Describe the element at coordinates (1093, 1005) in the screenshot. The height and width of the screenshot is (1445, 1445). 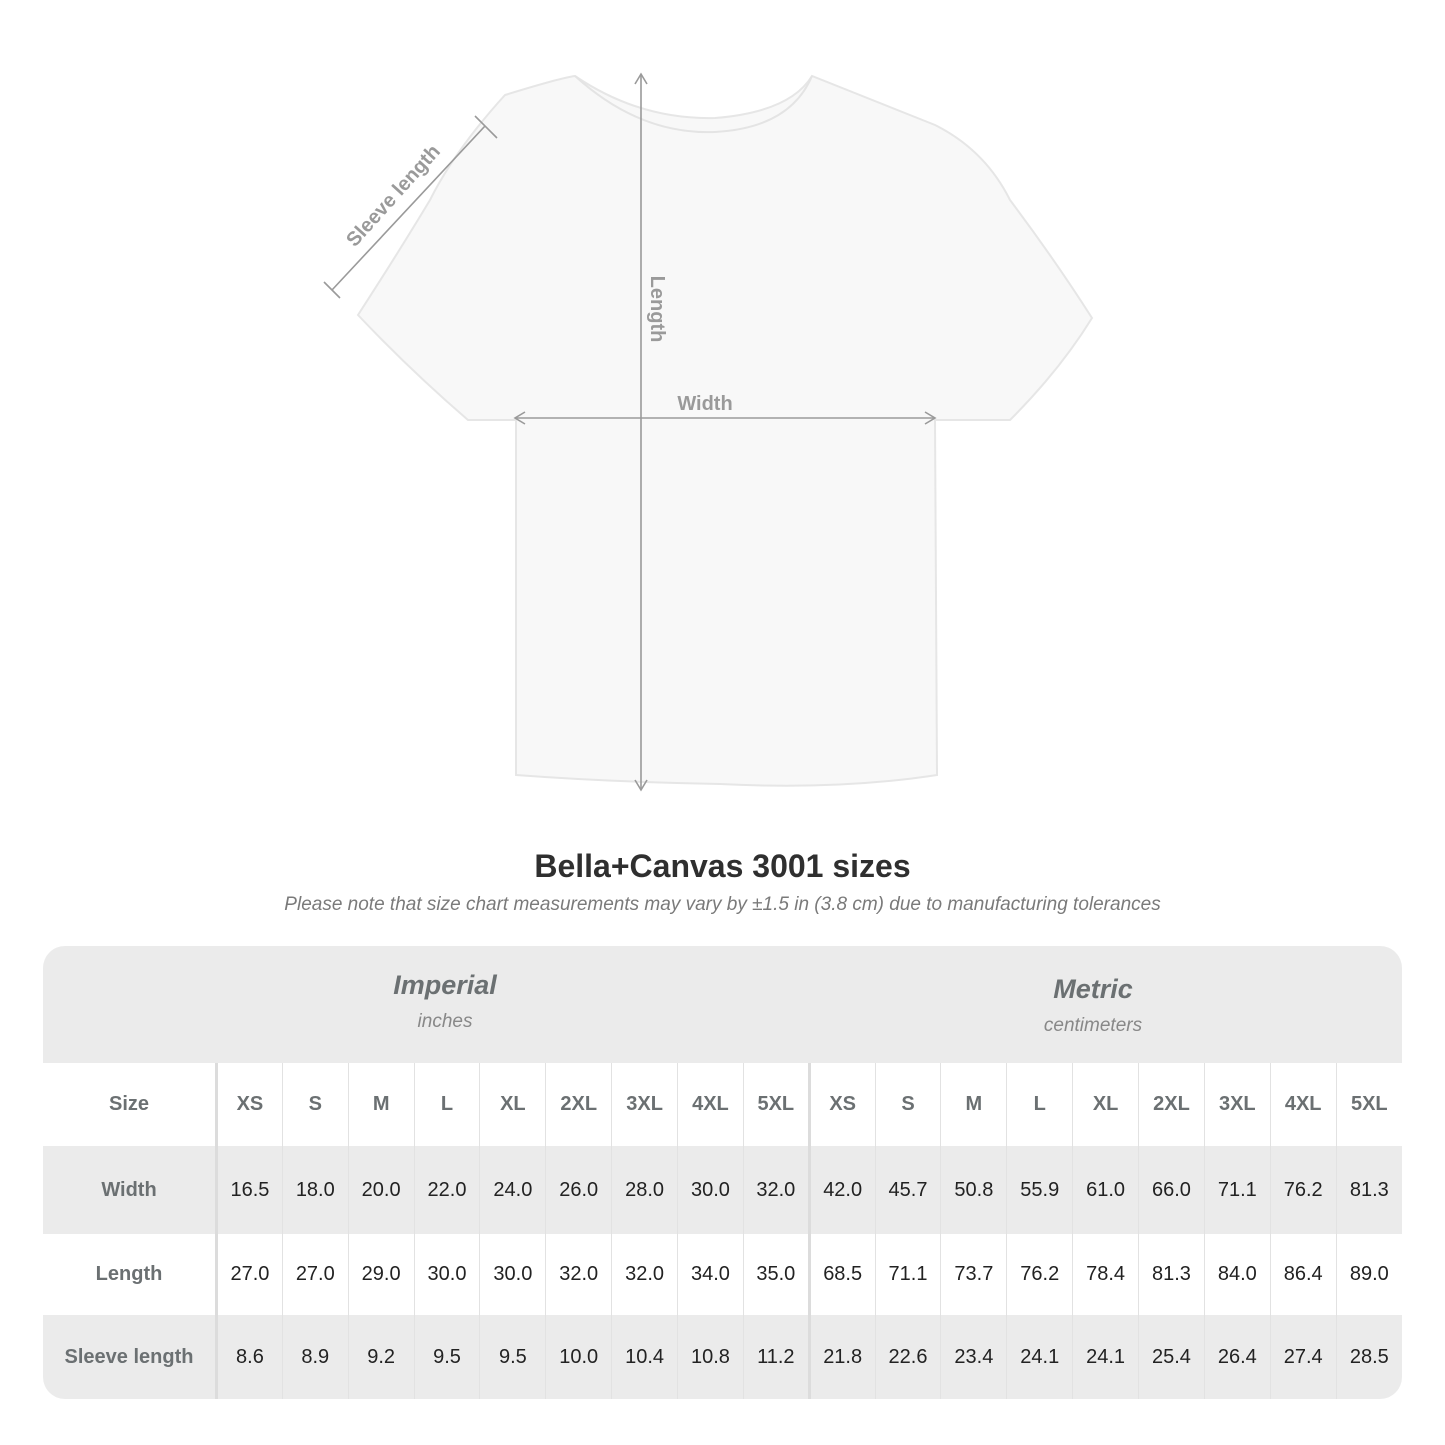
I see `metric-header: Metric centimeters` at that location.